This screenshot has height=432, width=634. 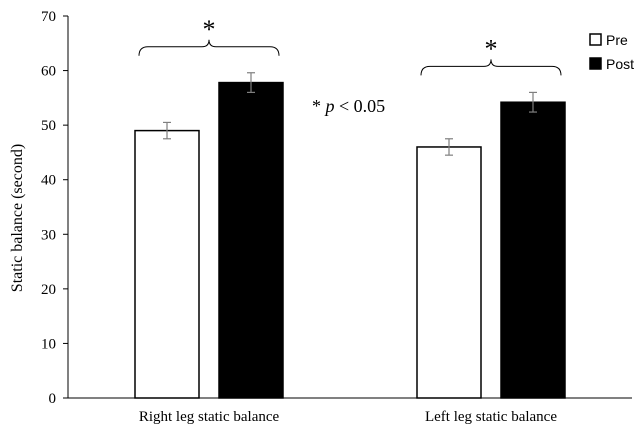 I want to click on legend-label-pre: Pre, so click(x=617, y=40).